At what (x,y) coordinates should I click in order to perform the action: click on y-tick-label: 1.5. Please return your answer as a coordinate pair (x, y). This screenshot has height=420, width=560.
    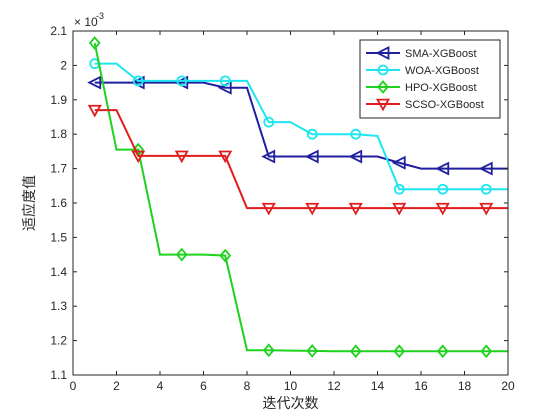
    Looking at the image, I should click on (58, 237).